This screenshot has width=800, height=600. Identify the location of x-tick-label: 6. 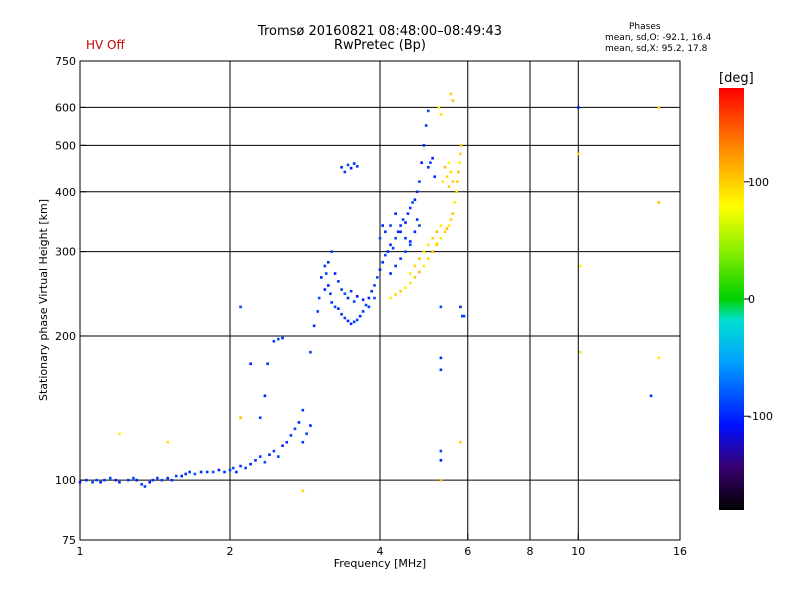
(467, 551).